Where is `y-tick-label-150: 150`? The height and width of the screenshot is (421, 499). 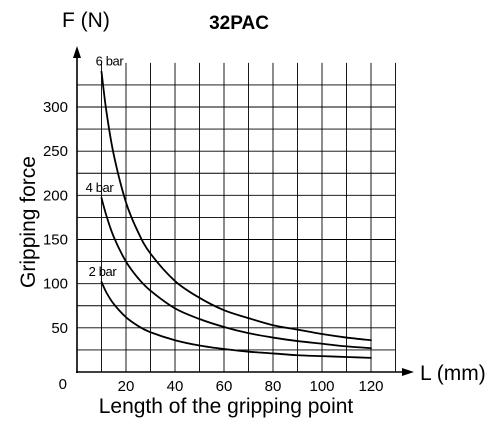 y-tick-label-150: 150 is located at coordinates (55, 240).